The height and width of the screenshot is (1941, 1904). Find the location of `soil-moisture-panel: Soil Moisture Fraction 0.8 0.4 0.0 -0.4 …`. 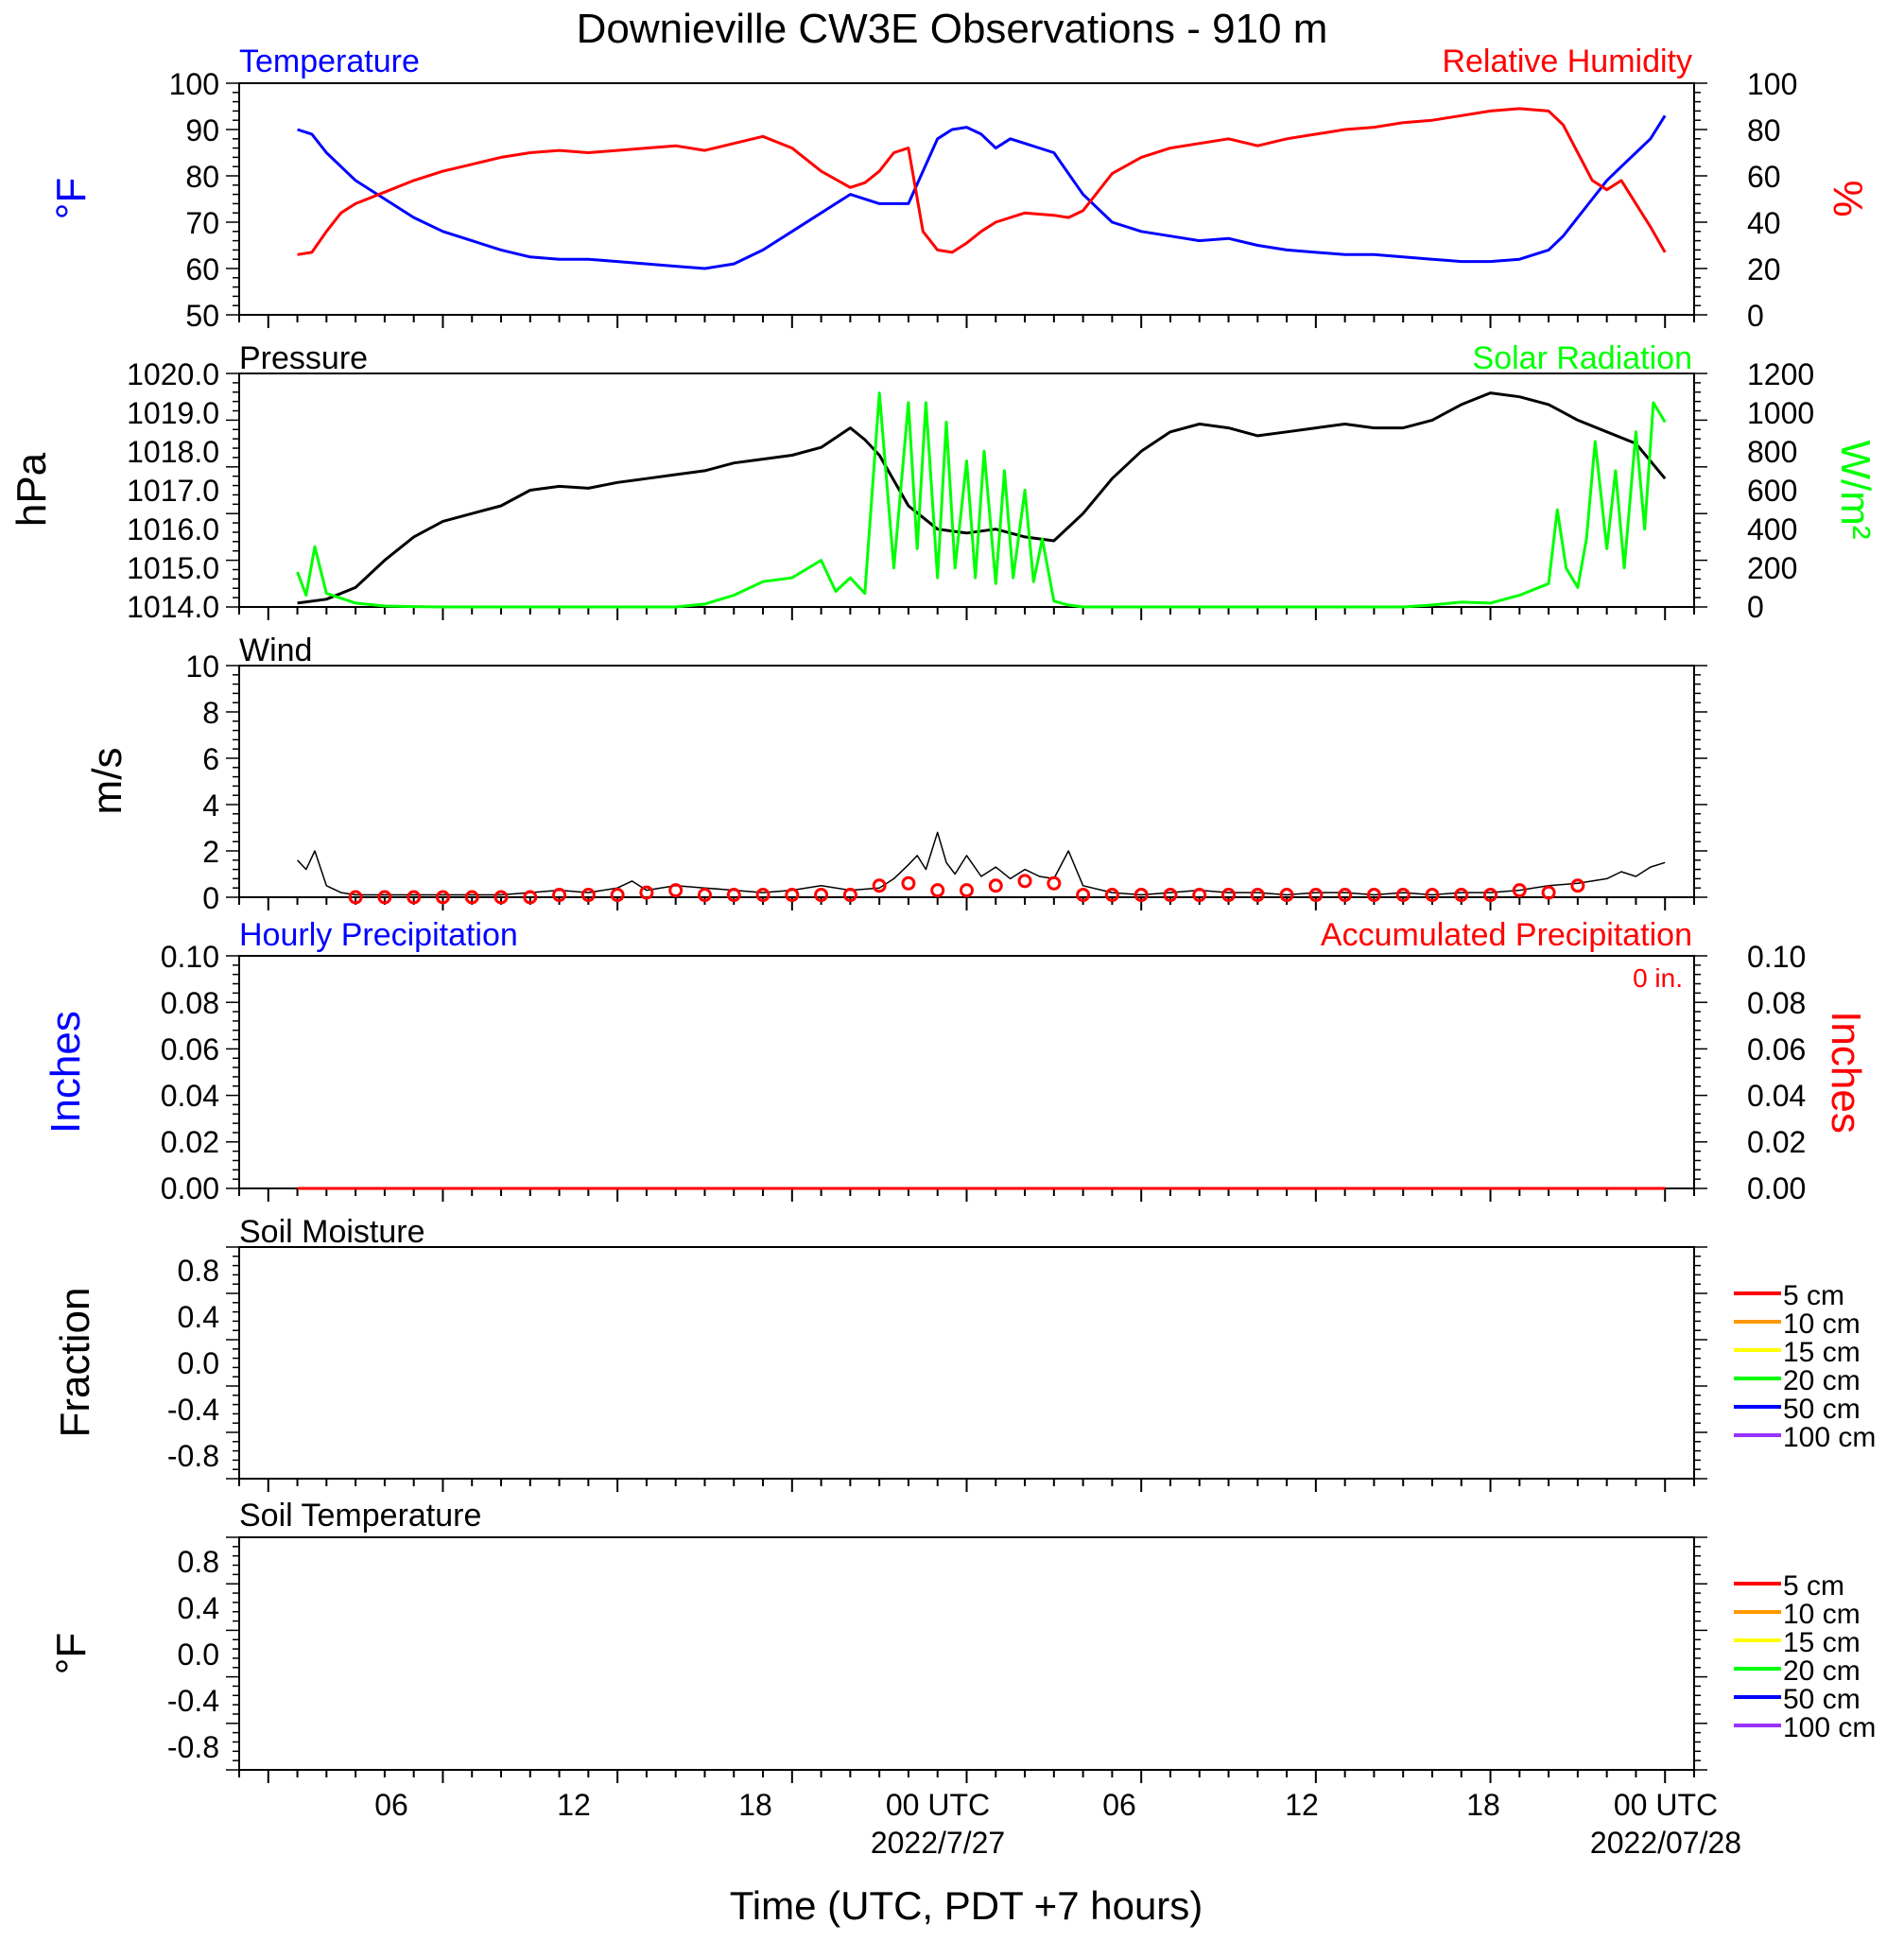

soil-moisture-panel: Soil Moisture Fraction 0.8 0.4 0.0 -0.4 … is located at coordinates (964, 1347).